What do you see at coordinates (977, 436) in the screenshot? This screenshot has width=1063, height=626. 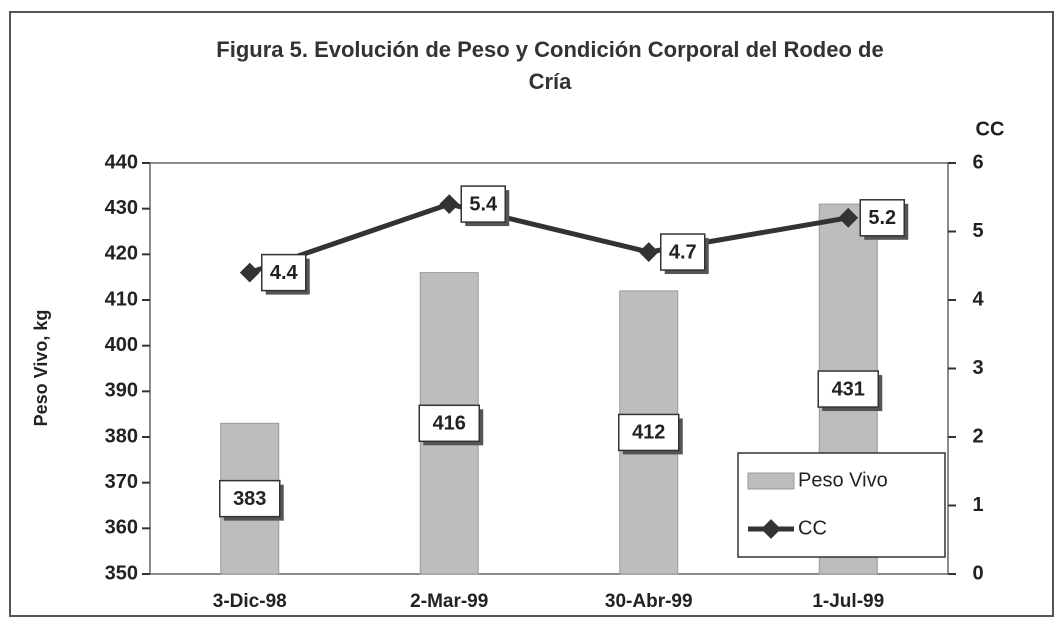 I see `y2-tick-label: 2` at bounding box center [977, 436].